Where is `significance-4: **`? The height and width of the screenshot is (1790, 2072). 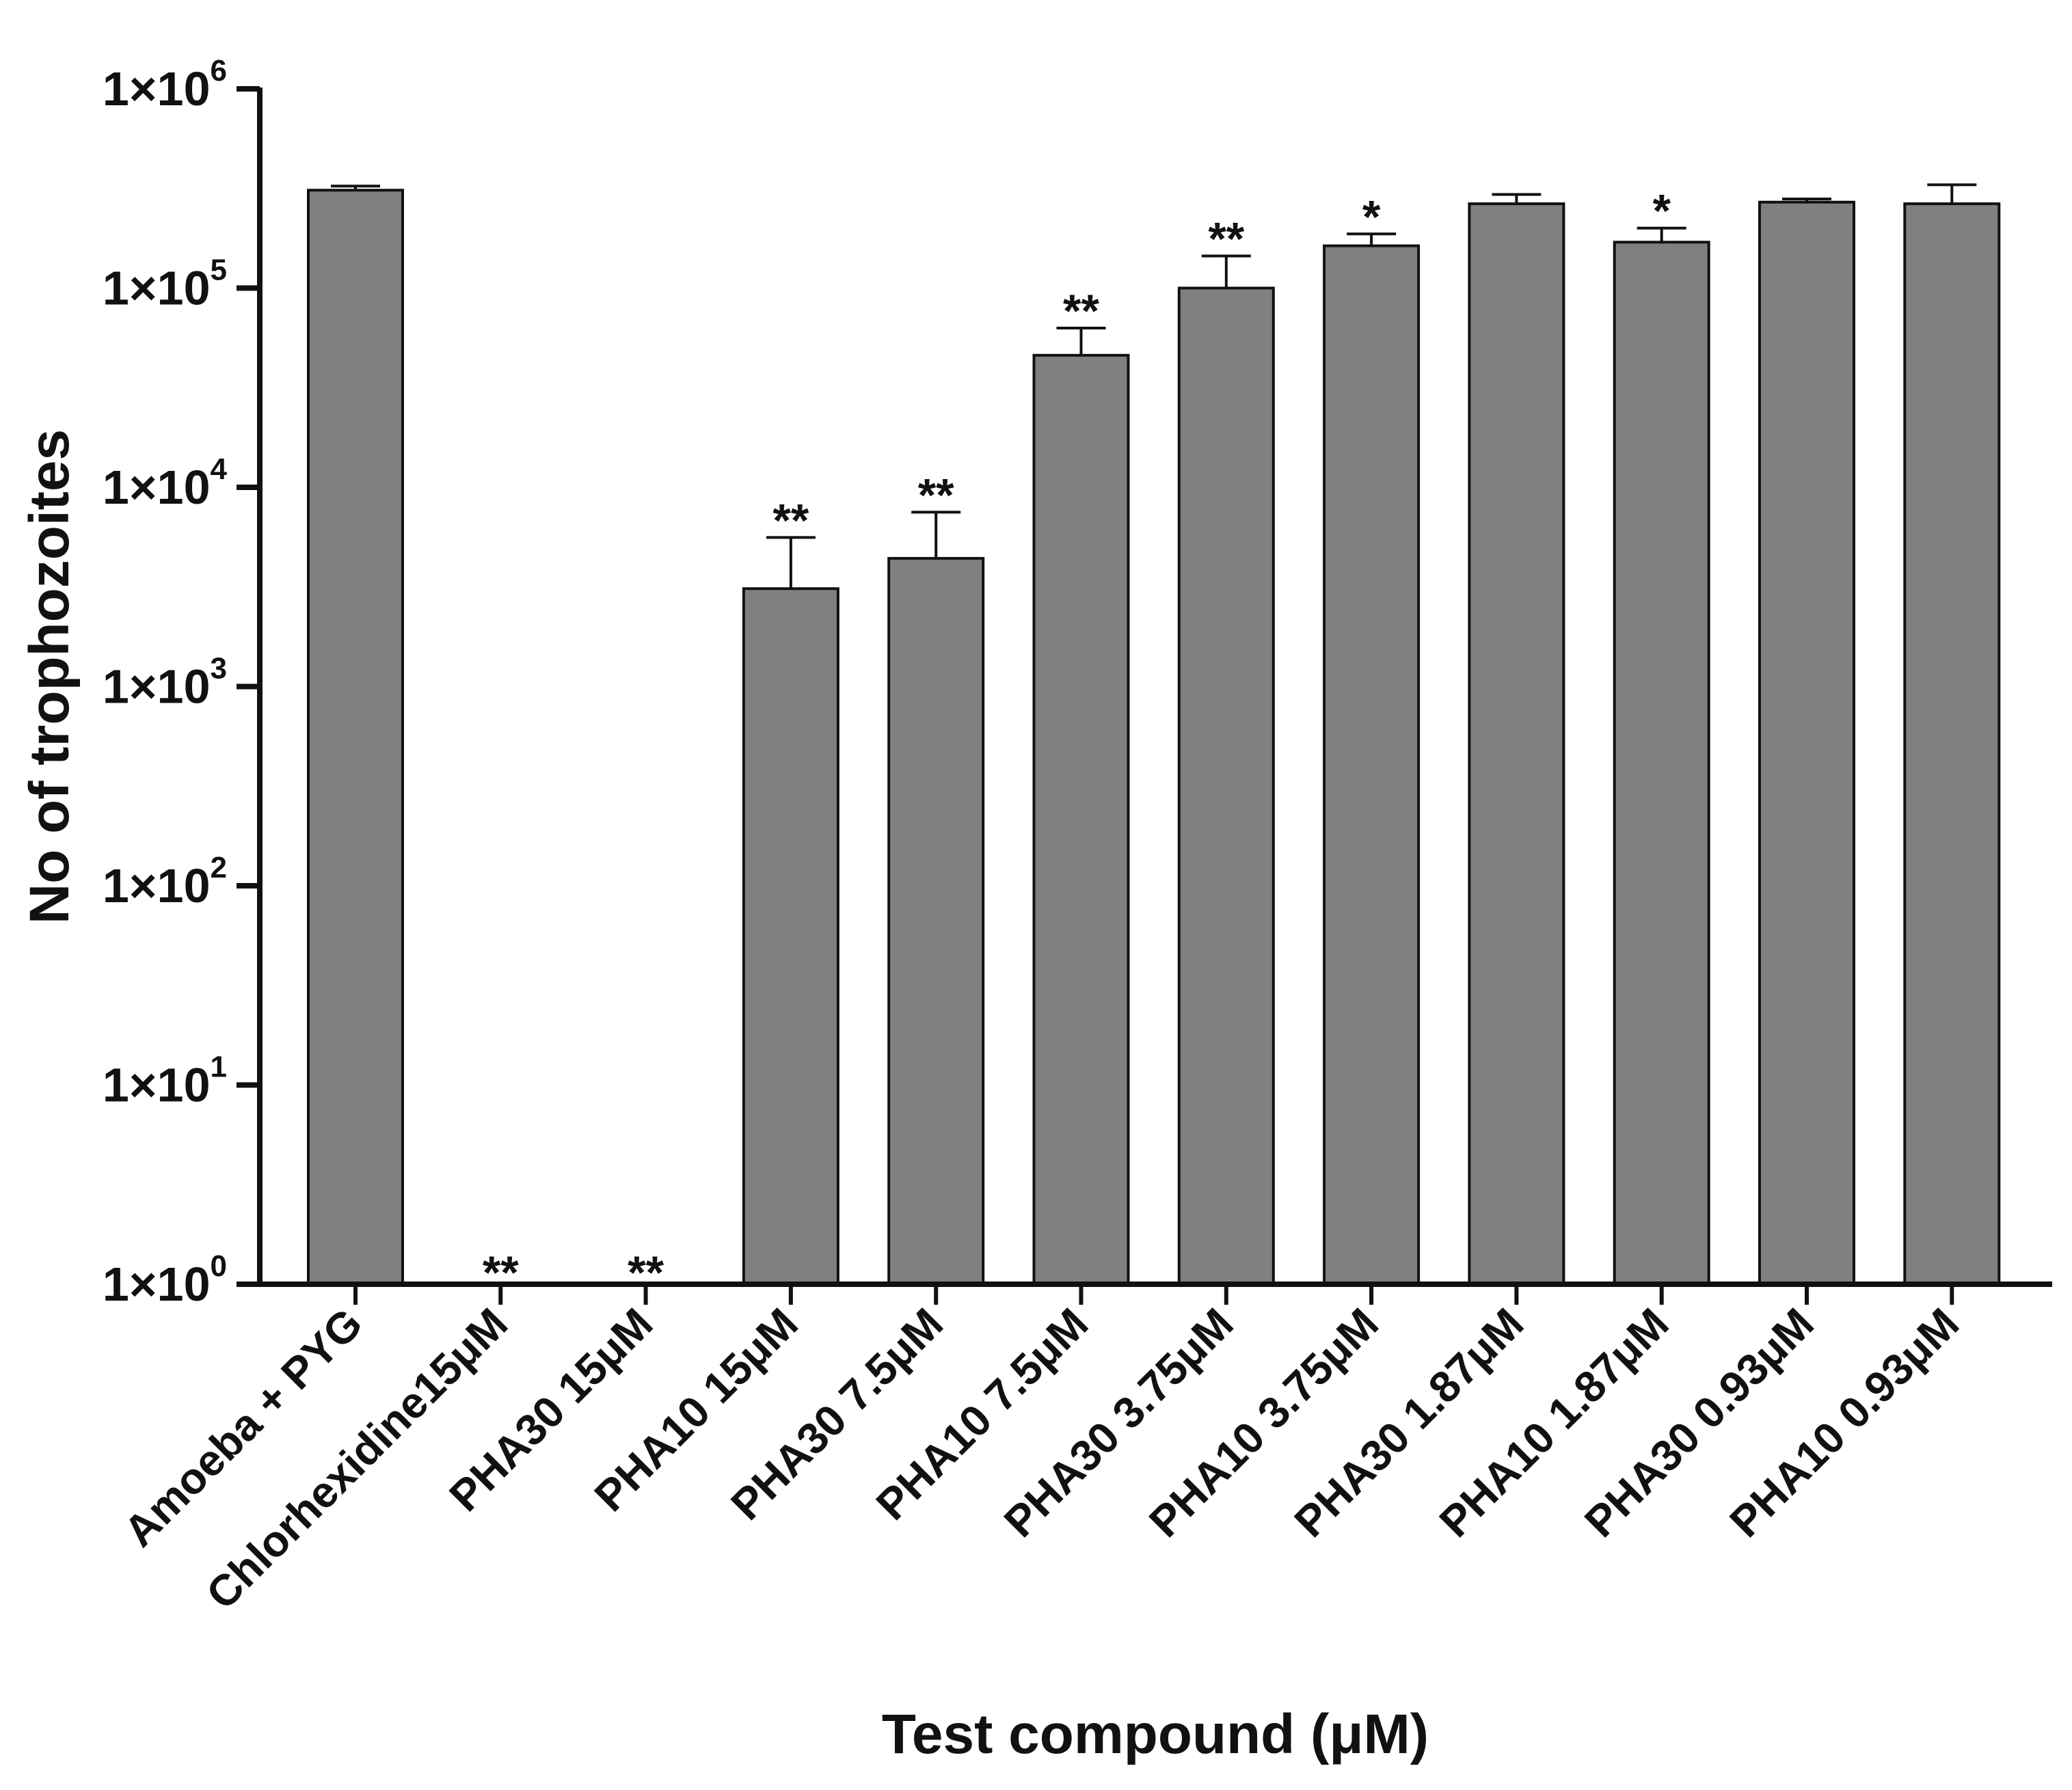
significance-4: ** is located at coordinates (936, 495).